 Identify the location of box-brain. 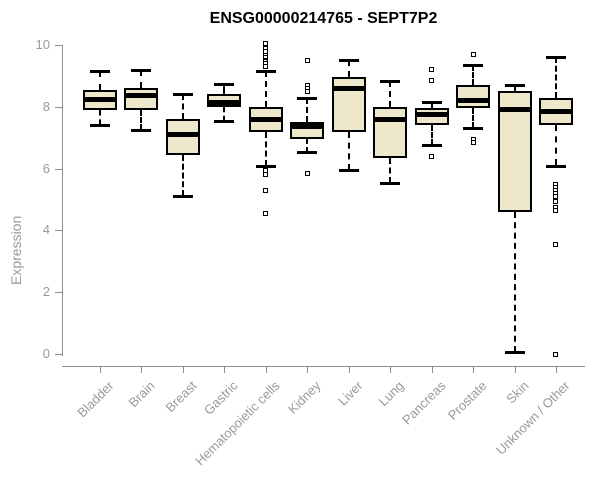
(141, 99).